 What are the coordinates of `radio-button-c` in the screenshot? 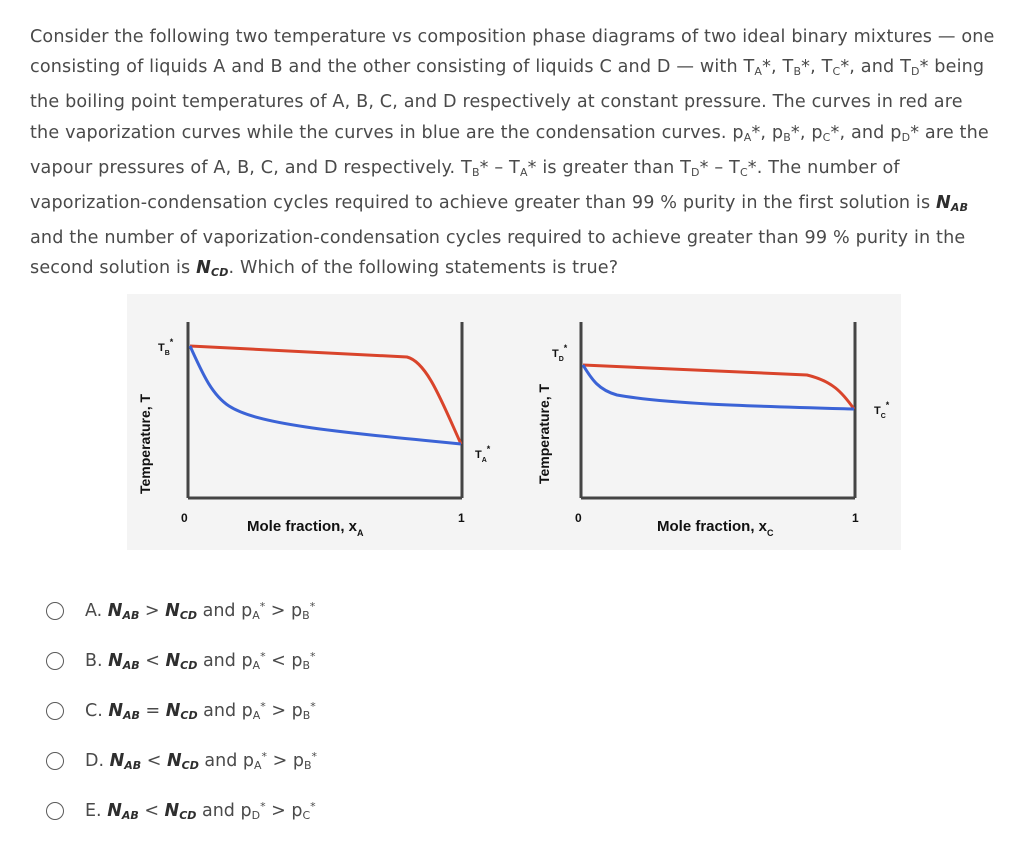 It's located at (55, 711).